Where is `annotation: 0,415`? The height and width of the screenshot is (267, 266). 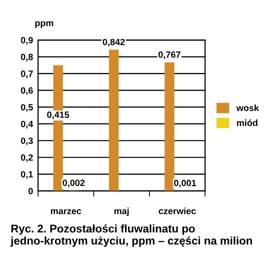 annotation: 0,415 is located at coordinates (58, 116).